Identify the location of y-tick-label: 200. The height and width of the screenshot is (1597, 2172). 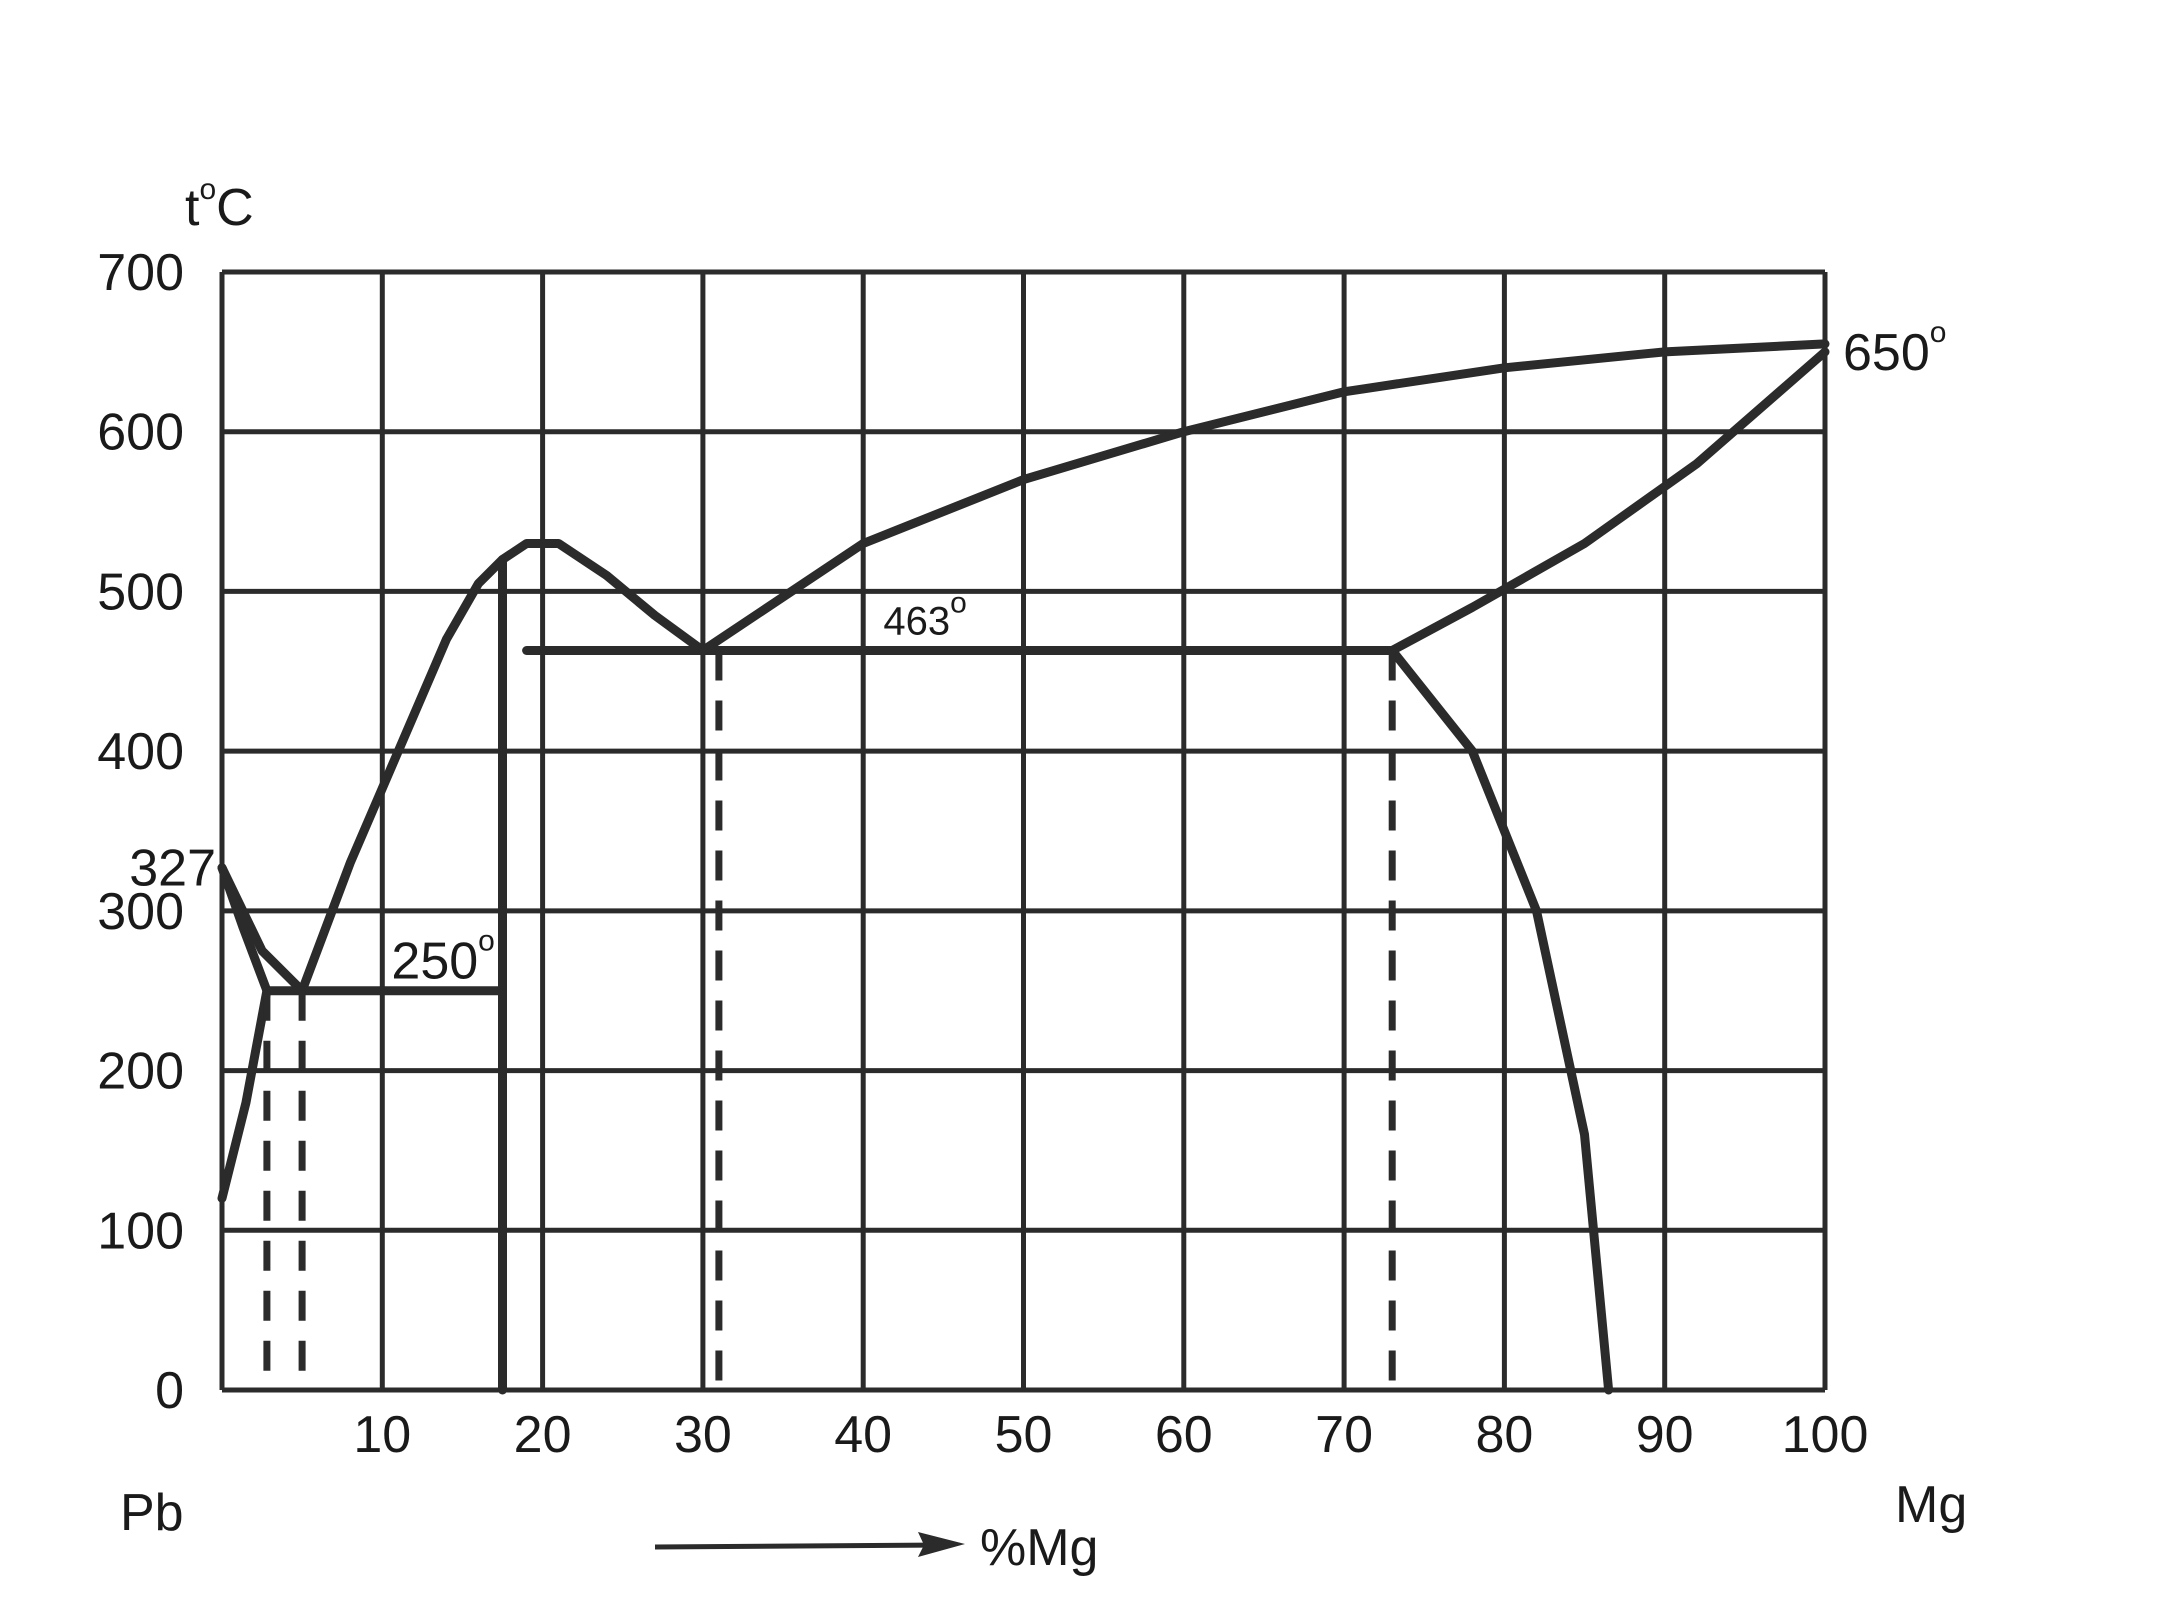
(140, 1072).